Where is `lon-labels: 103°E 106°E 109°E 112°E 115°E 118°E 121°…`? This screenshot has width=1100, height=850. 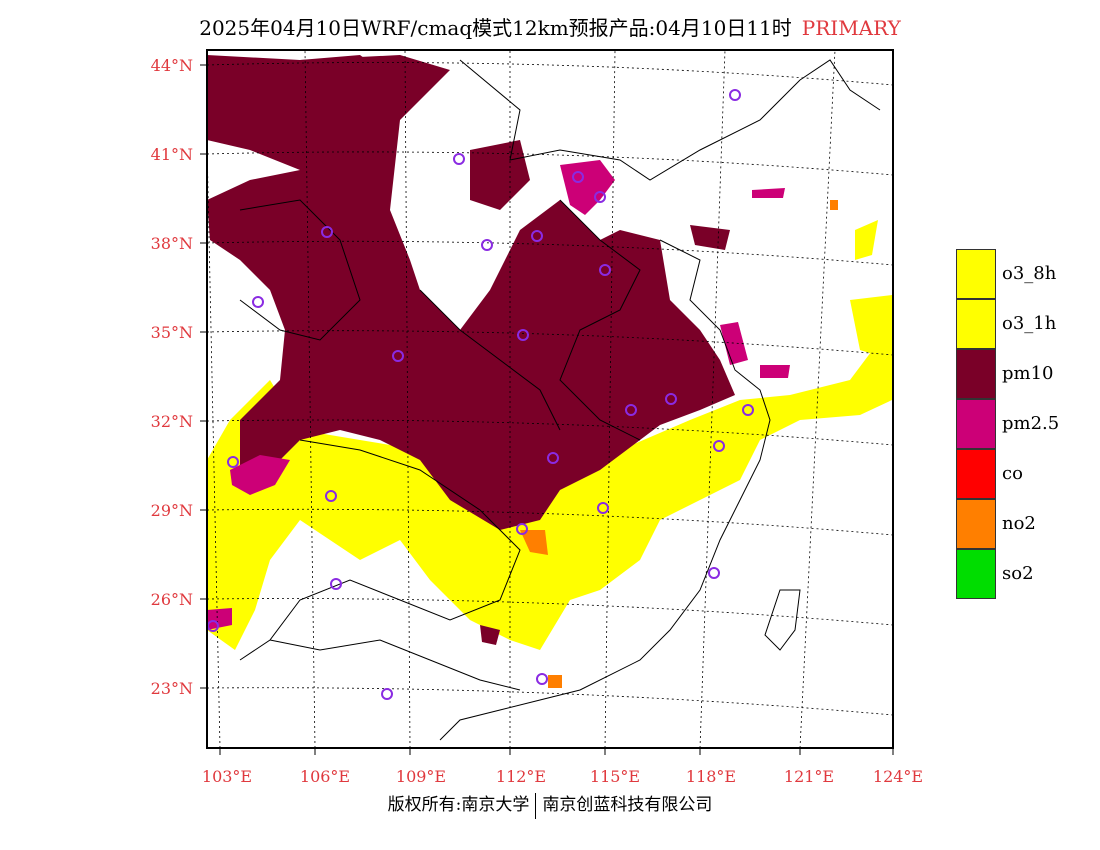
lon-labels: 103°E 106°E 109°E 112°E 115°E 118°E 121°… is located at coordinates (562, 776).